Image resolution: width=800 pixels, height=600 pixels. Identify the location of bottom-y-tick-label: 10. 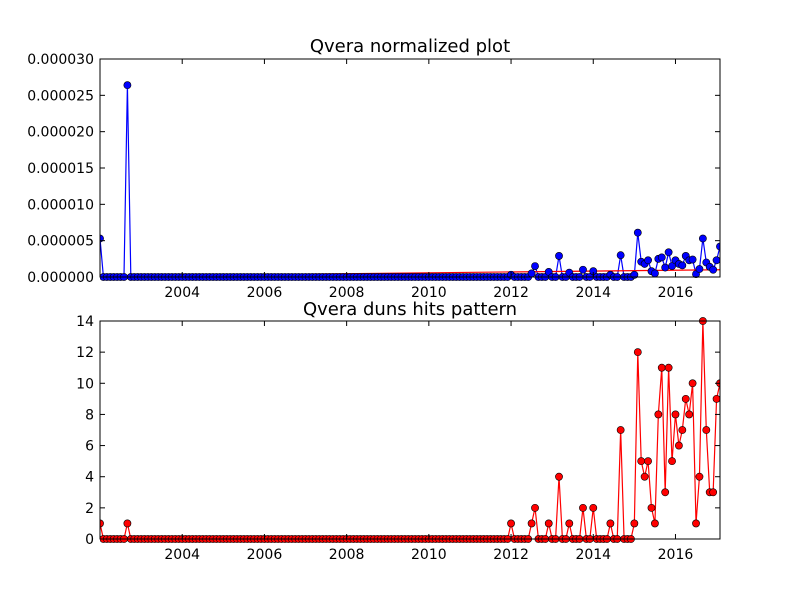
(85, 384).